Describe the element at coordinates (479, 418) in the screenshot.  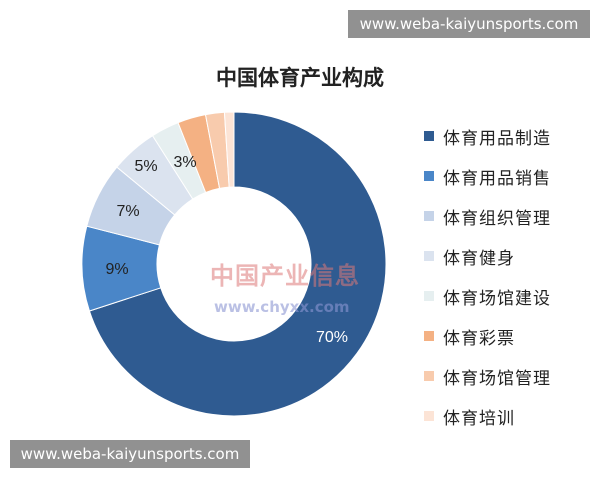
I see `legend-label: 体育培训` at that location.